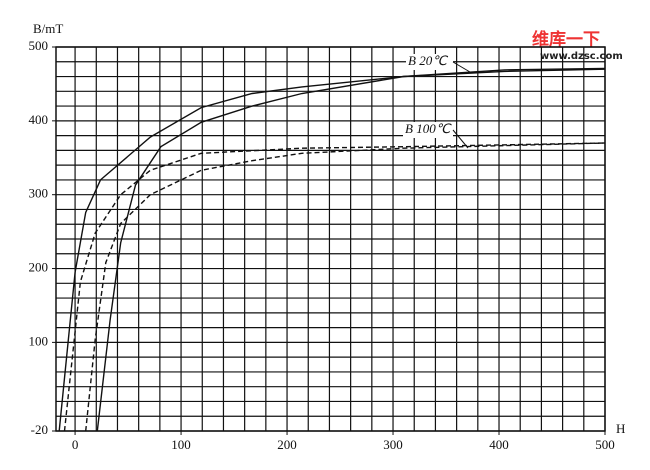 This screenshot has height=470, width=650. I want to click on y-tick-label: -20, so click(39, 429).